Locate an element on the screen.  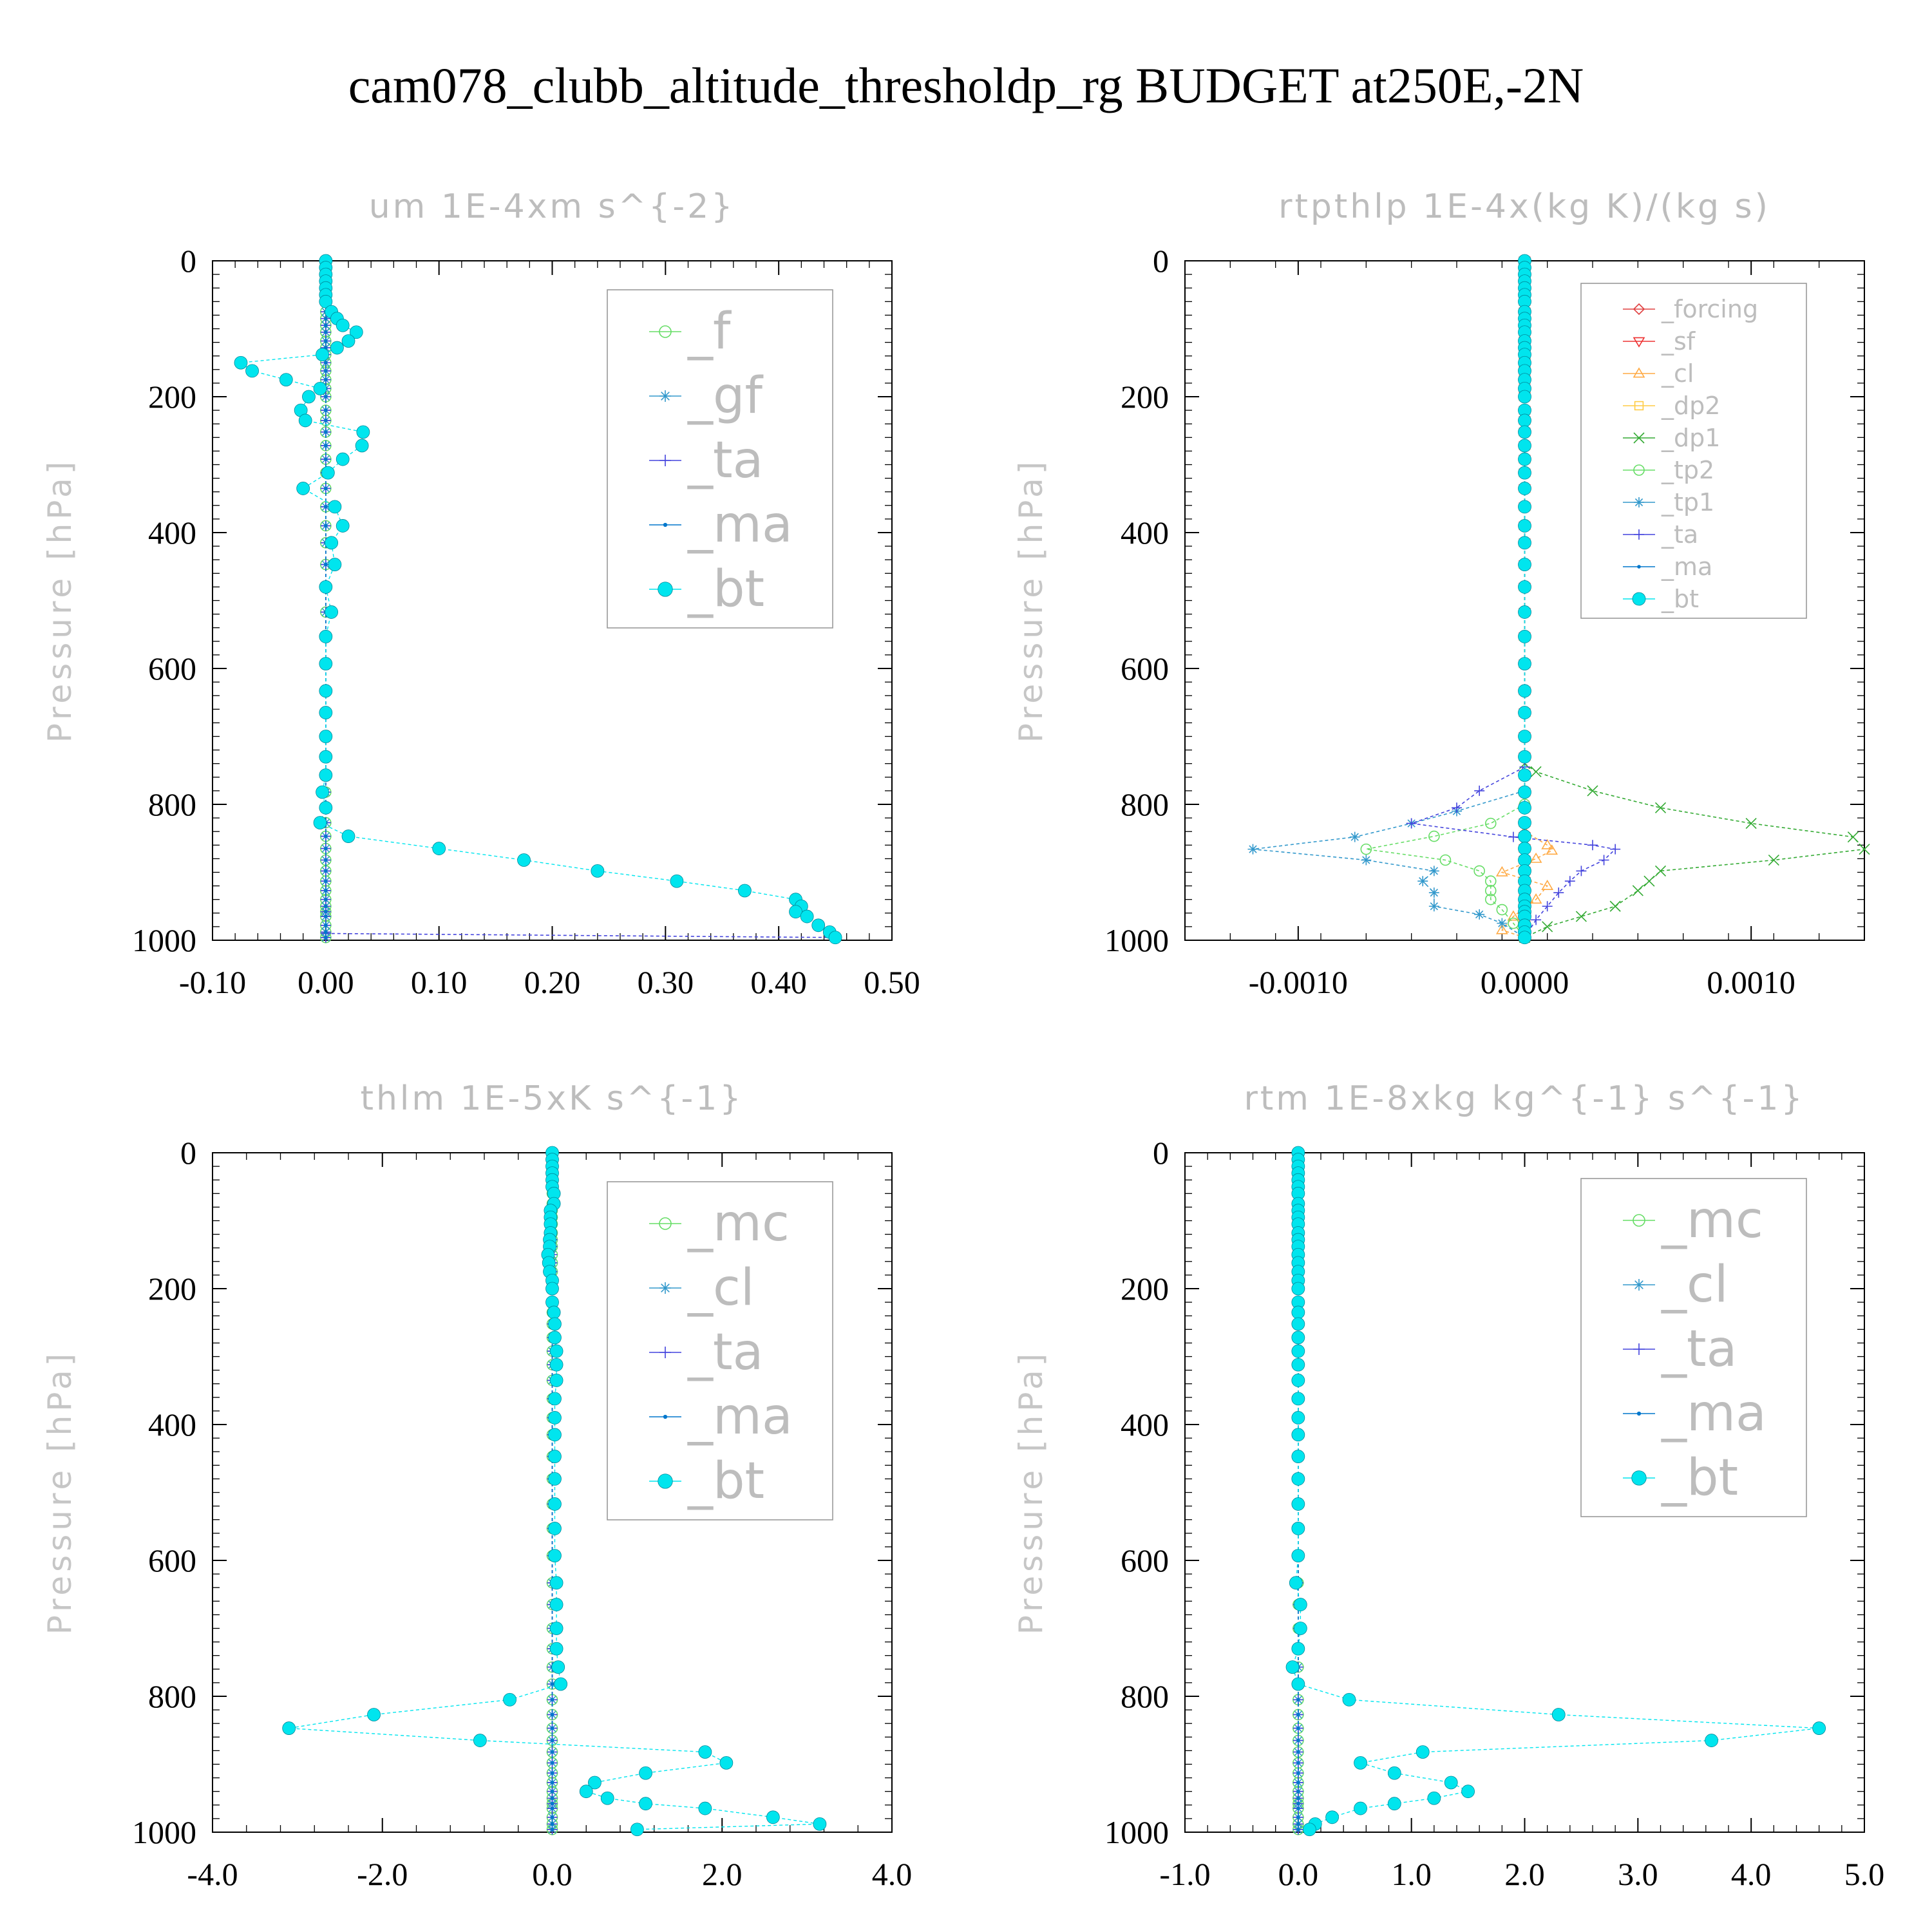
legend: _mc _cl _ta _ma _bt is located at coordinates (720, 1351).